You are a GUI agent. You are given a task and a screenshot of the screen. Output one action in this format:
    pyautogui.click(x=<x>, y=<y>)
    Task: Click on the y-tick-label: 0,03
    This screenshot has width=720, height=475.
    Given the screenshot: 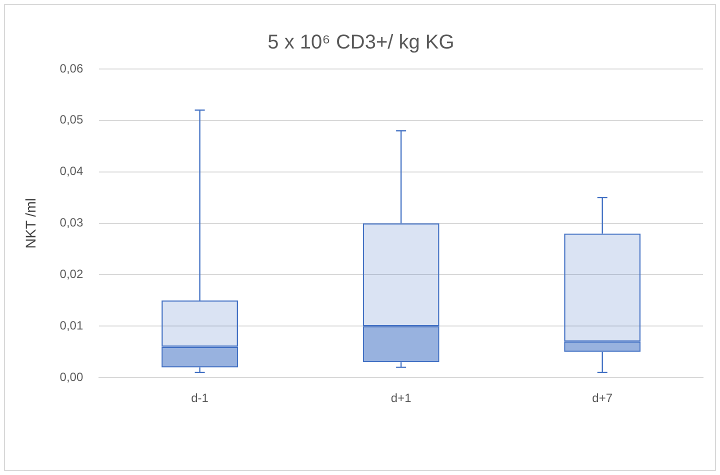 What is the action you would take?
    pyautogui.click(x=72, y=223)
    